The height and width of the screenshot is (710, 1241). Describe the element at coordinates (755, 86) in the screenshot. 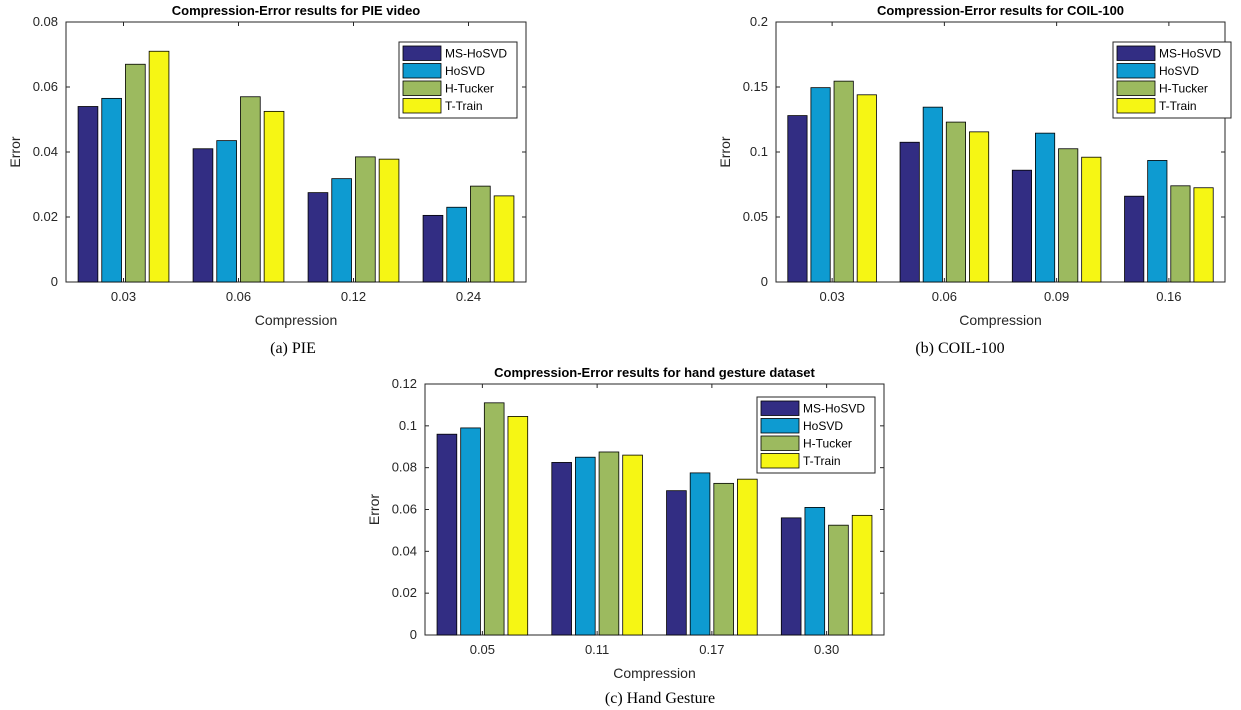

I see `y-tick-label: 0.15` at that location.